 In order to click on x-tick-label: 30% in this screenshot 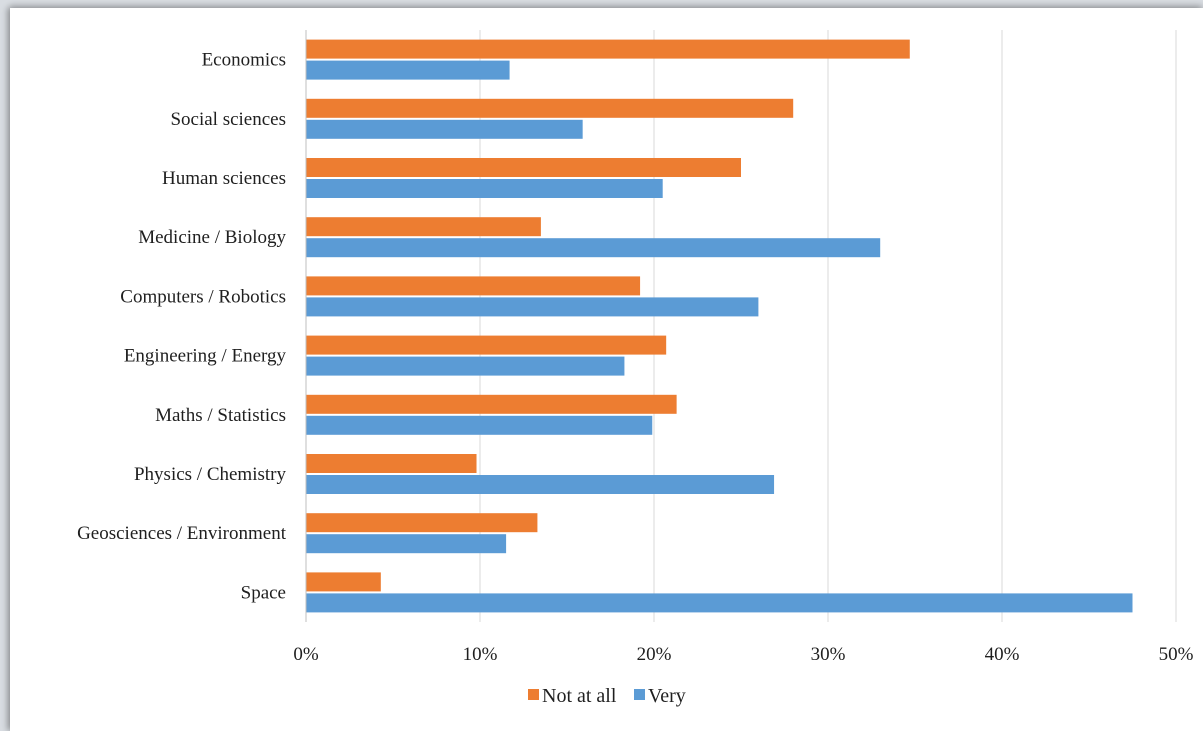, I will do `click(828, 654)`.